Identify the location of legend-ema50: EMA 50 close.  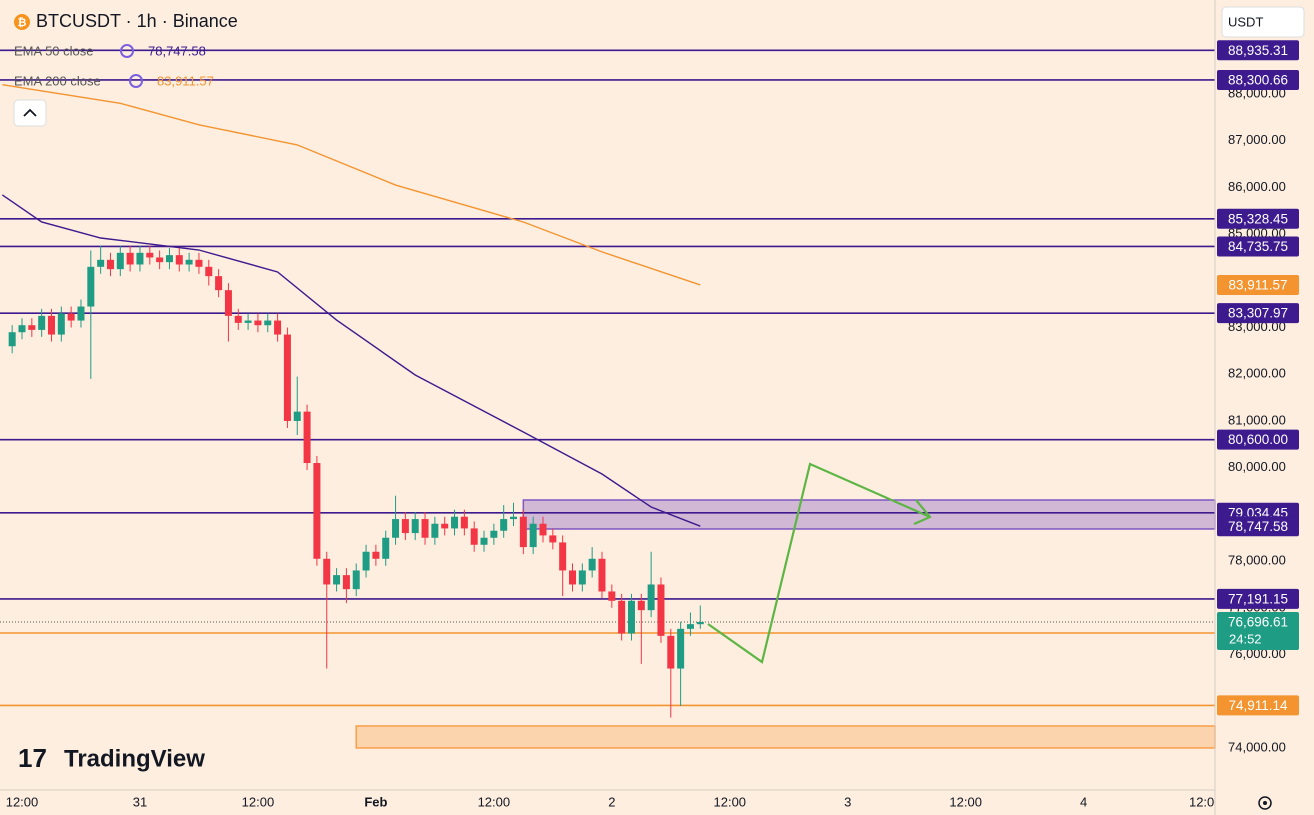
(54, 50).